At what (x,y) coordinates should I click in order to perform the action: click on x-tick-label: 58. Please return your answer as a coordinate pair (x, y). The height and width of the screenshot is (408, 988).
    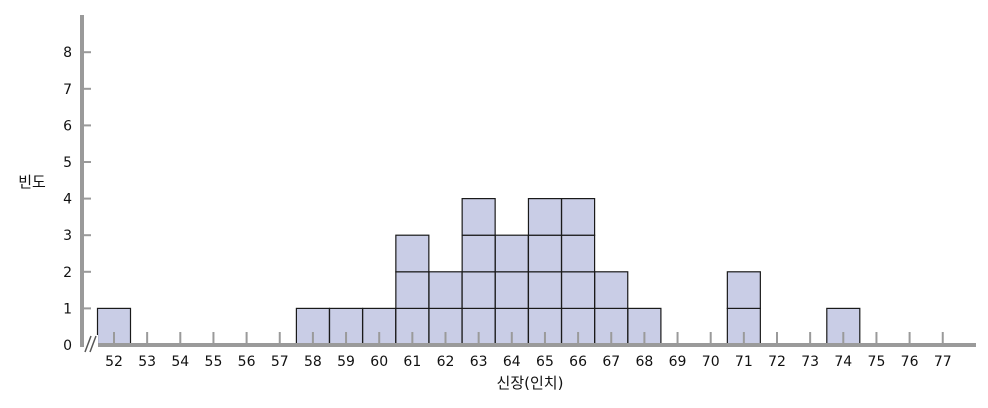
    Looking at the image, I should click on (313, 362).